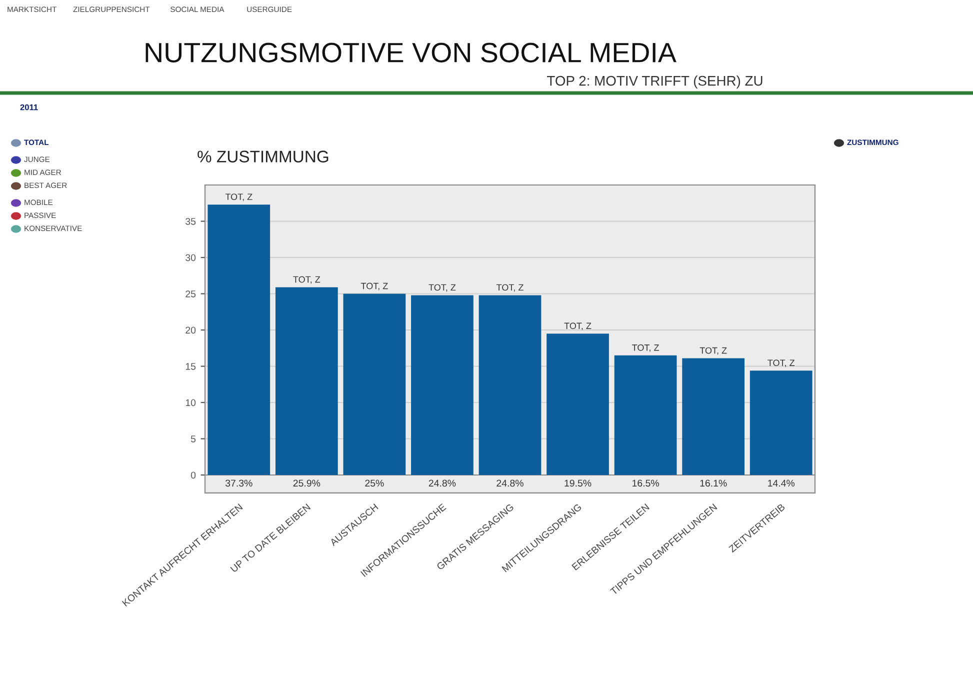 The height and width of the screenshot is (695, 973). I want to click on chart-subtitle: TOP 2: MOTIV TRIFFT (SEHR) ZU, so click(654, 82).